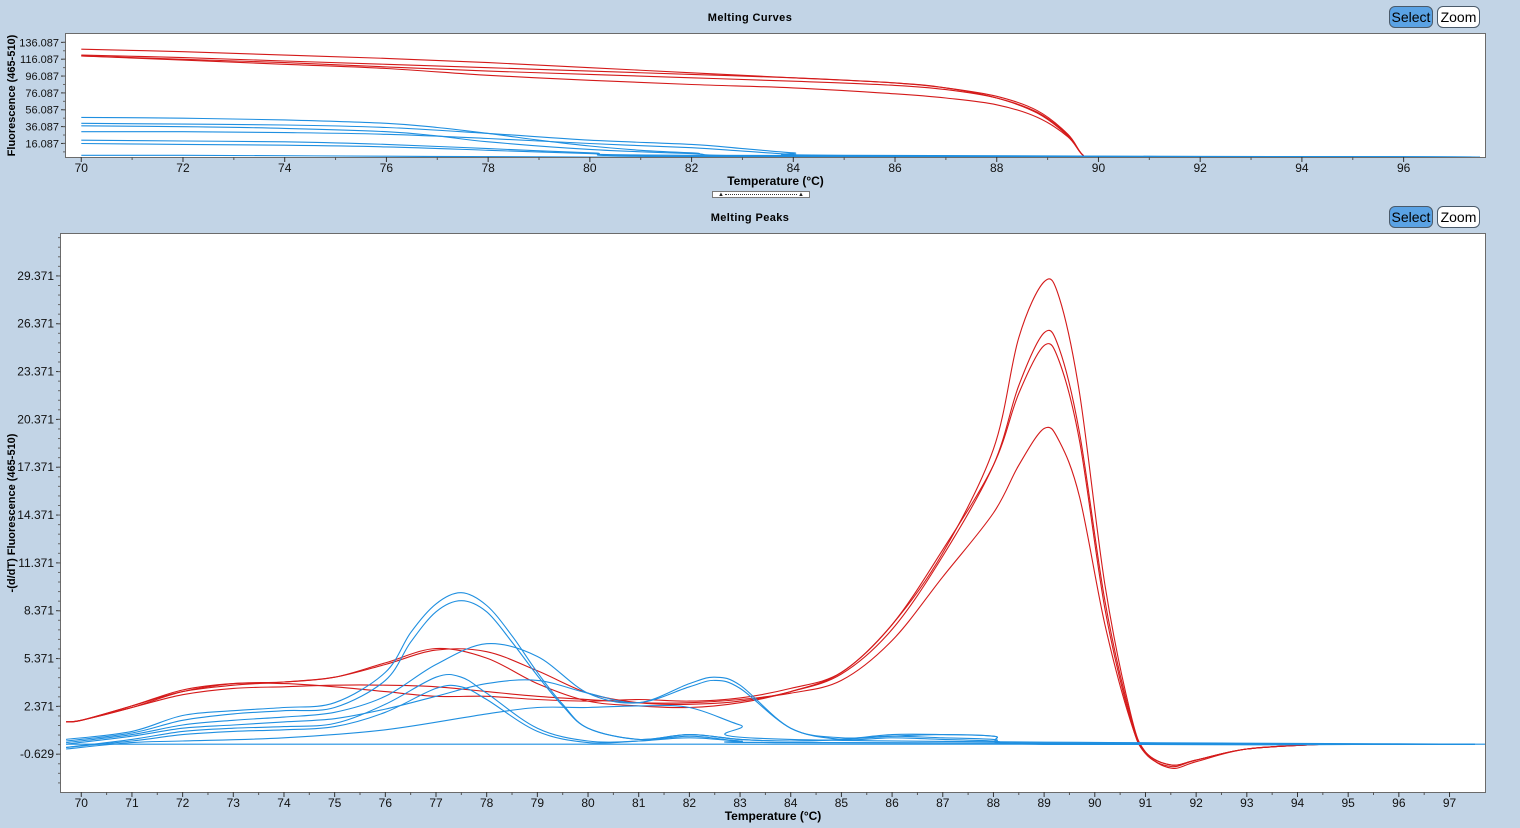 The image size is (1520, 828). What do you see at coordinates (35, 324) in the screenshot?
I see `y-tick-label: 26.371` at bounding box center [35, 324].